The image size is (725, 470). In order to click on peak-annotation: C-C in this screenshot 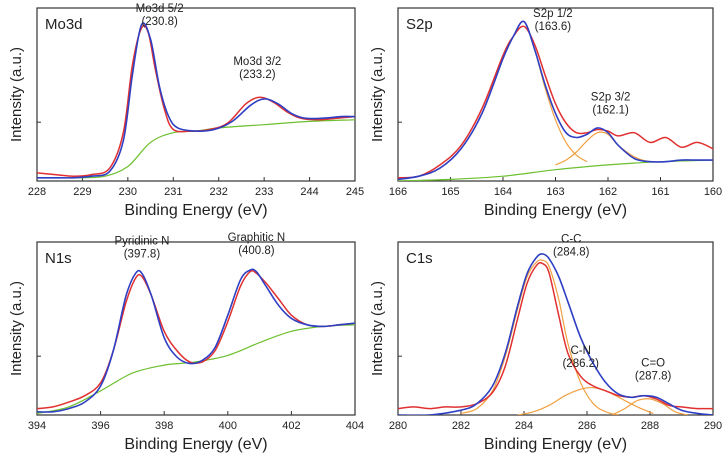, I will do `click(571, 240)`.